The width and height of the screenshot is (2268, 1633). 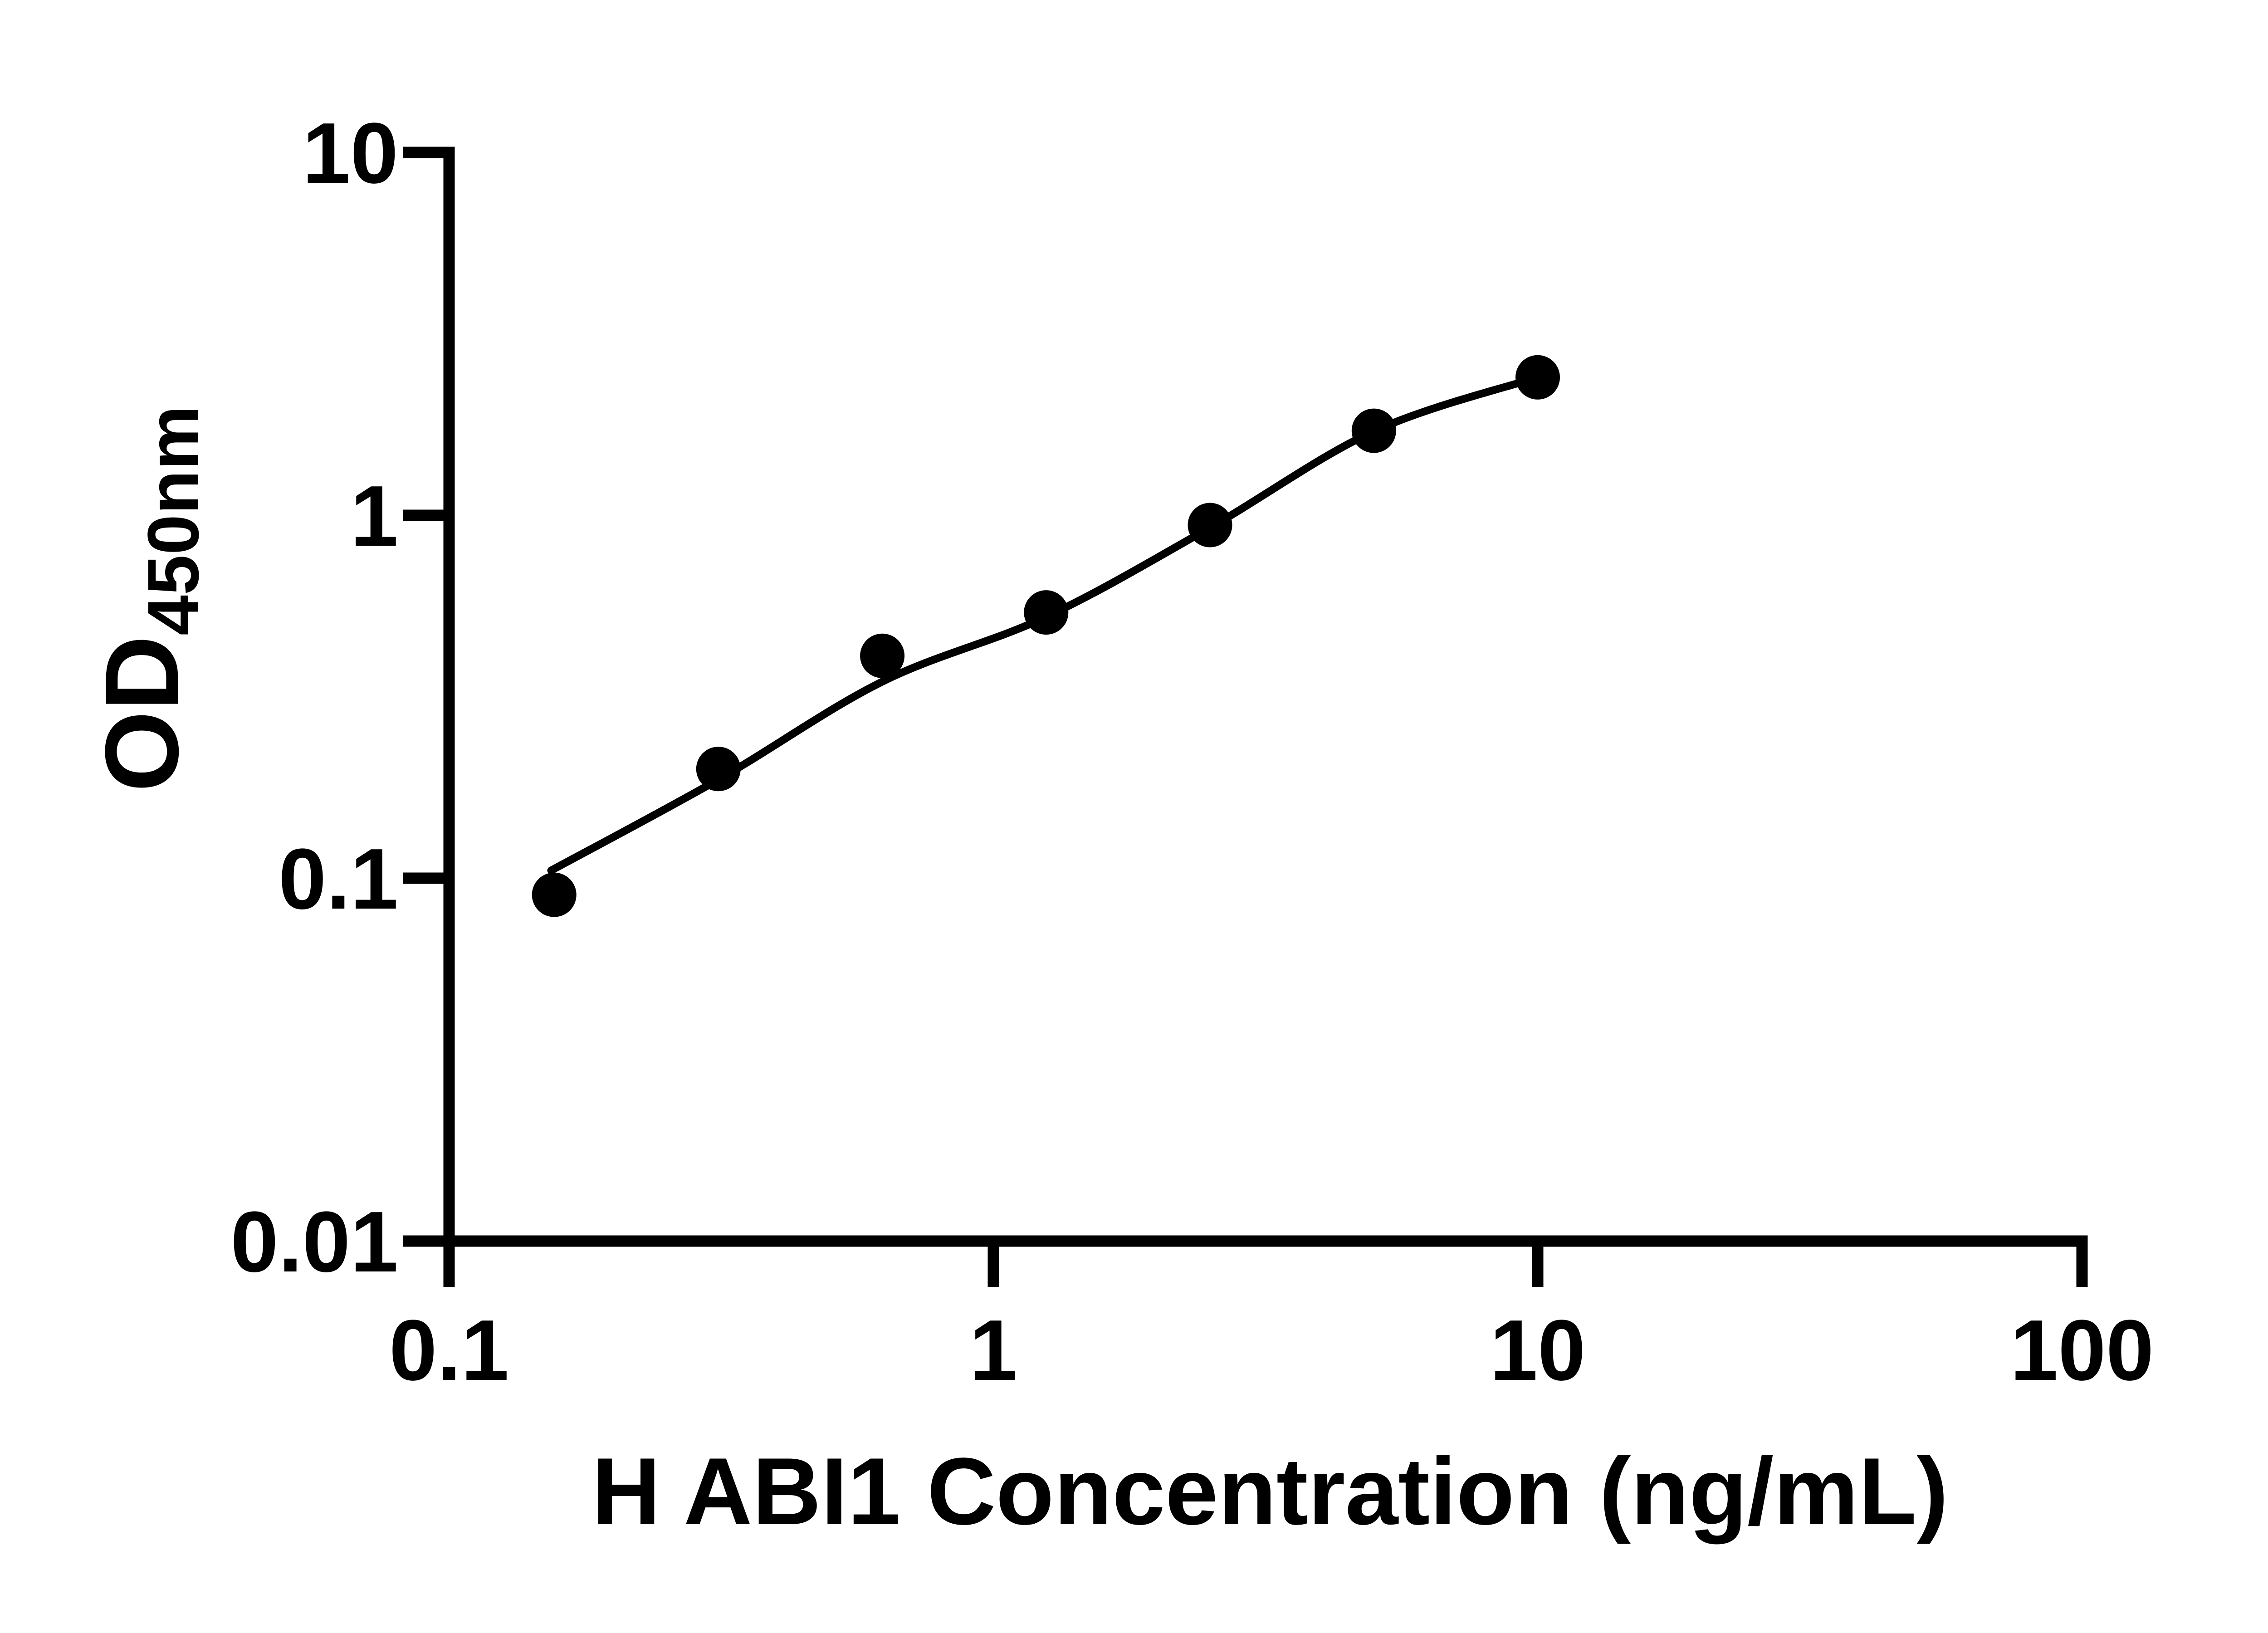 What do you see at coordinates (1271, 1350) in the screenshot?
I see `x-tick-labels: 0.1 1 10 100` at bounding box center [1271, 1350].